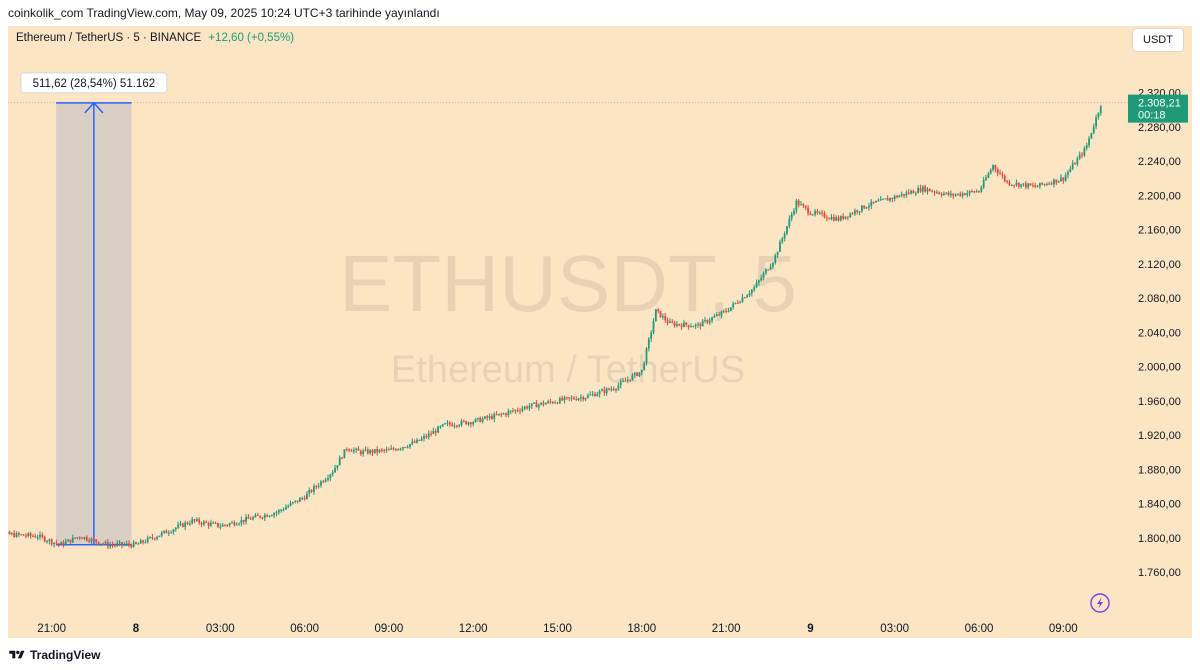  Describe the element at coordinates (54, 655) in the screenshot. I see `tradingview-logo: TradingView` at that location.